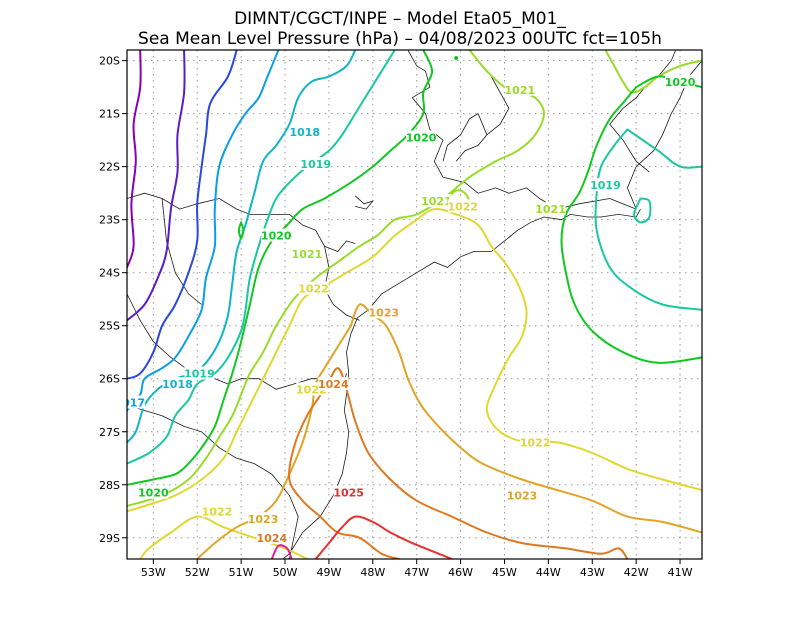 The height and width of the screenshot is (618, 800). I want to click on lat-tick-label: 28S, so click(109, 485).